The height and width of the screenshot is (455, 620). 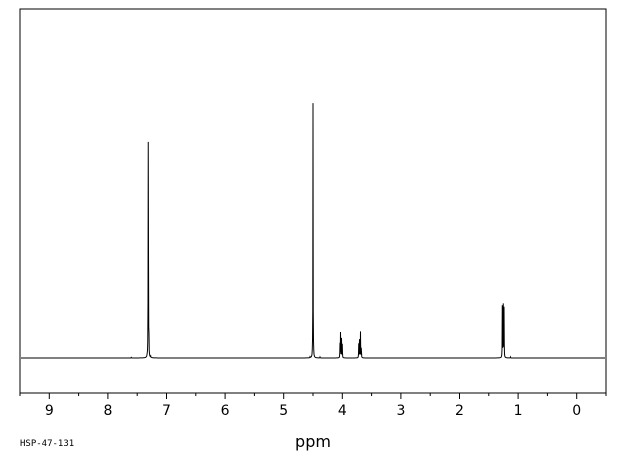 I want to click on x-axis-title: ppm, so click(x=313, y=441).